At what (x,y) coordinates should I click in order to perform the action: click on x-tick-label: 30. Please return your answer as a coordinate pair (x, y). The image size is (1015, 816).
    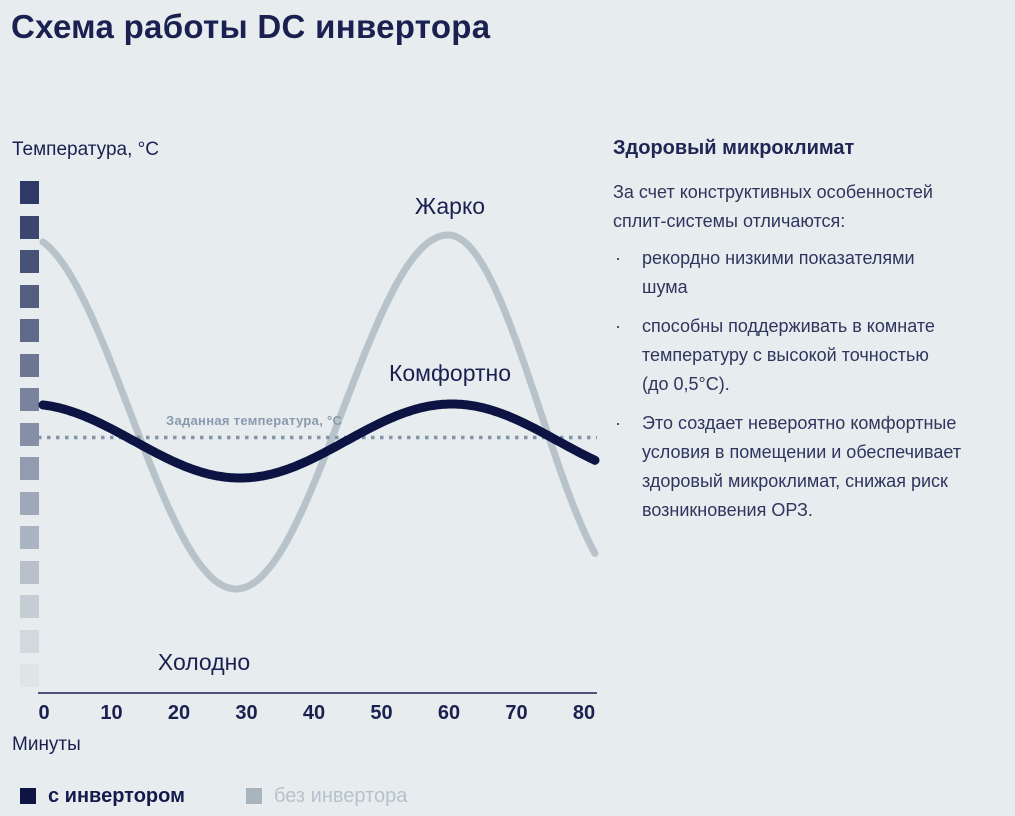
    Looking at the image, I should click on (246, 713).